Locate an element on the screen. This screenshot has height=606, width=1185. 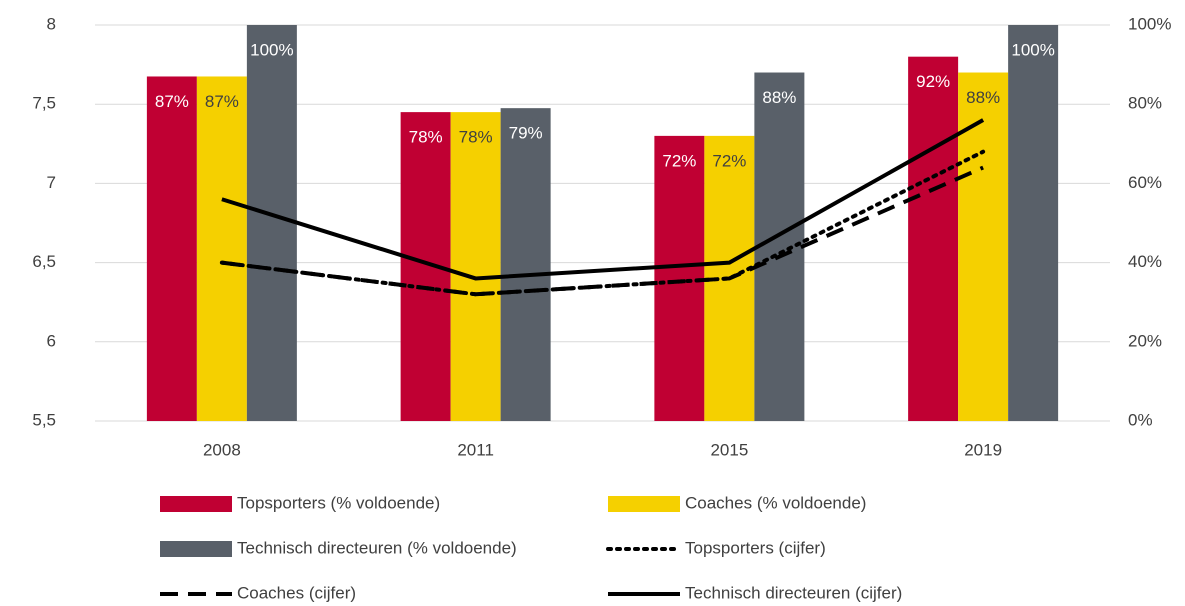
x-tick-label: 2015 is located at coordinates (729, 449).